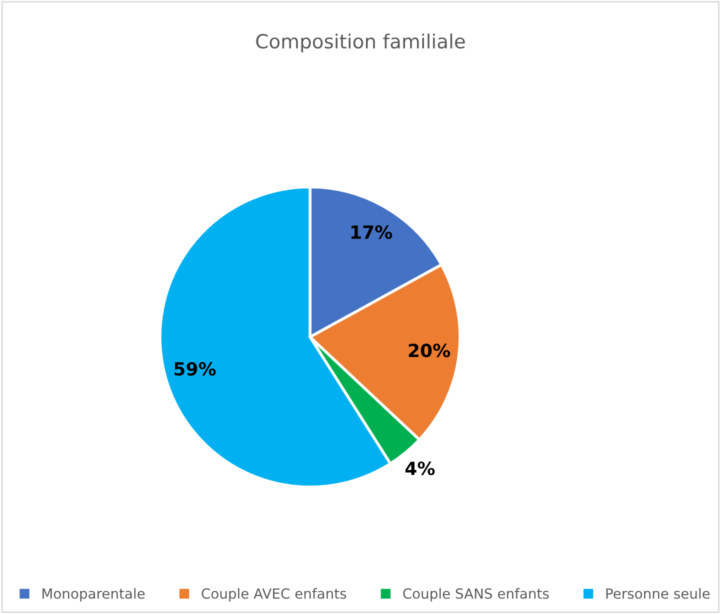 This screenshot has width=721, height=614. Describe the element at coordinates (658, 593) in the screenshot. I see `legend-label: Personne seule` at that location.